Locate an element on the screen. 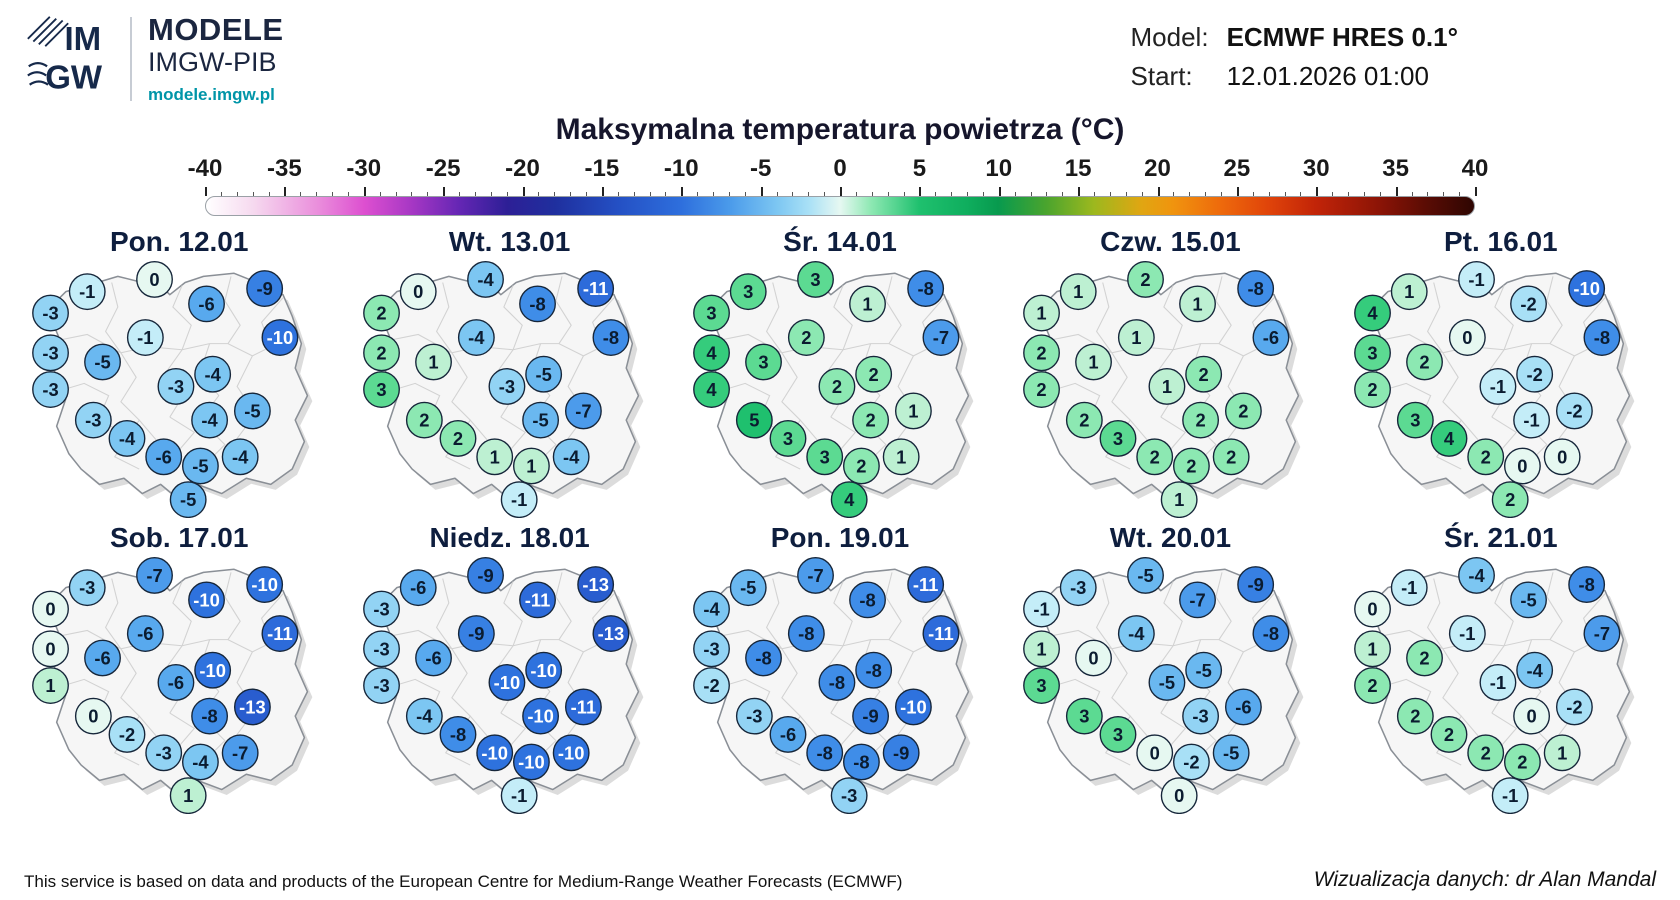  temp-value: -4 is located at coordinates (1534, 669).